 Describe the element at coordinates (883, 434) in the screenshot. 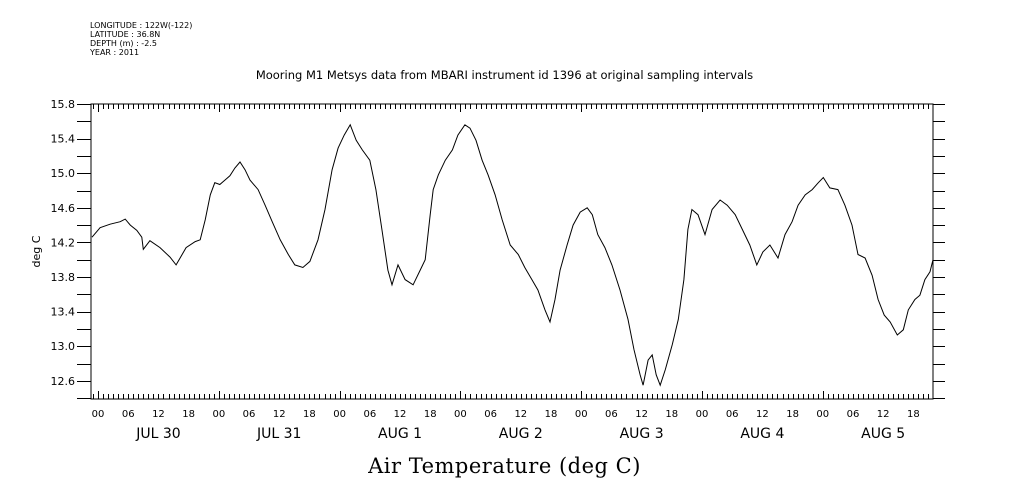

I see `x-day-label: AUG 5` at that location.